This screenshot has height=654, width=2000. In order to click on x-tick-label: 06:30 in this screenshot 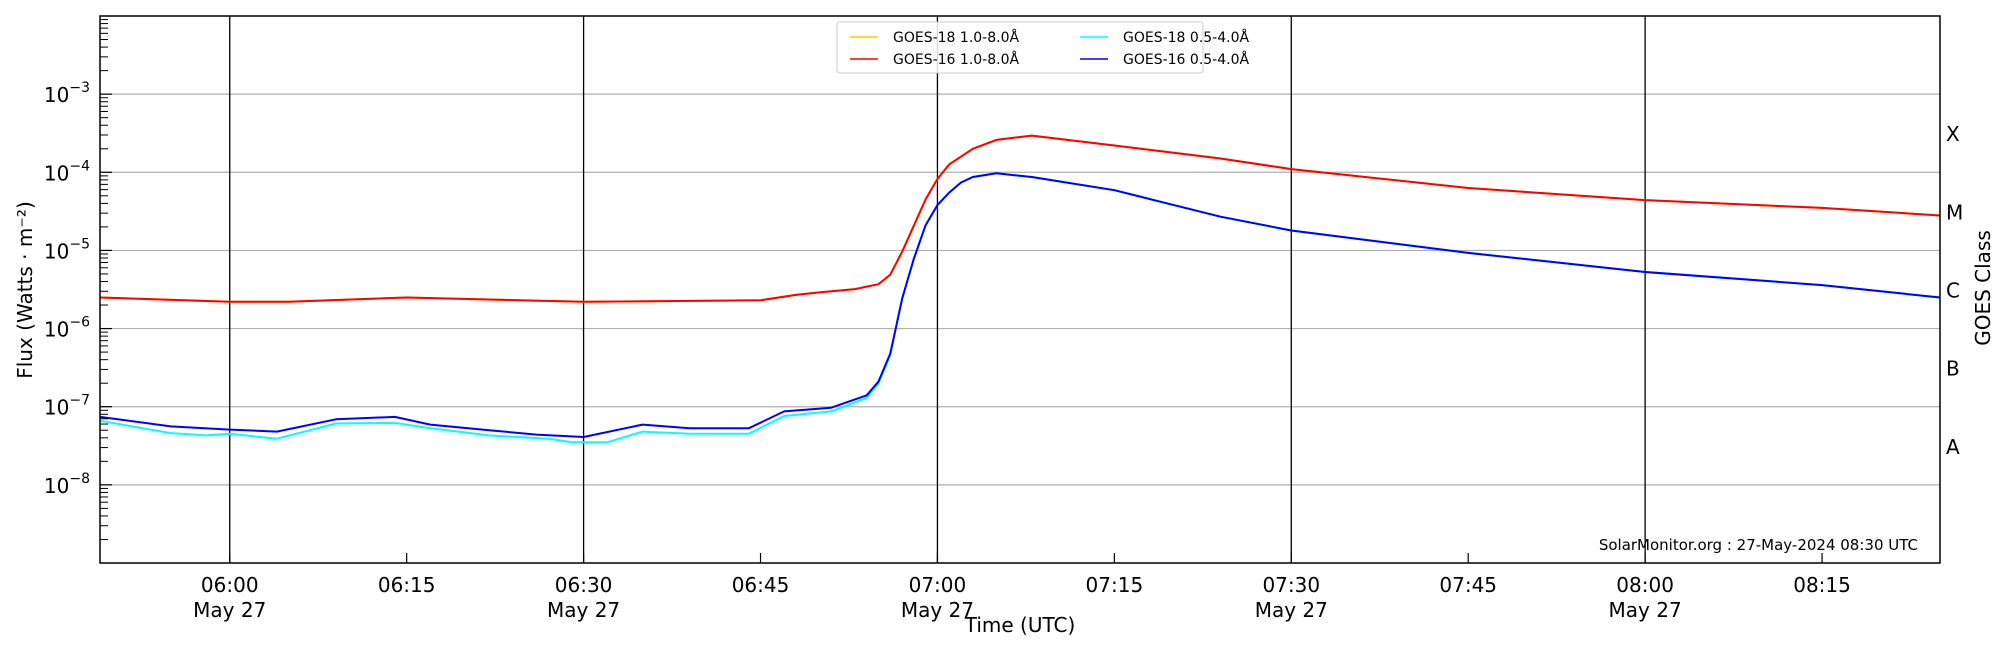, I will do `click(584, 585)`.